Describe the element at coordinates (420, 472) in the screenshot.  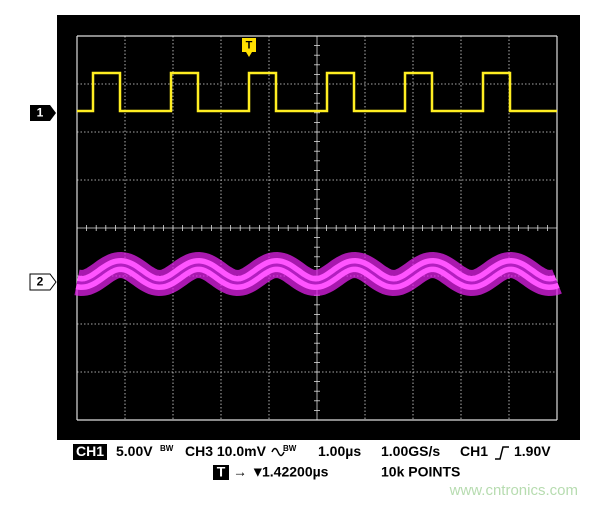
I see `record-length: 10k POINTS` at that location.